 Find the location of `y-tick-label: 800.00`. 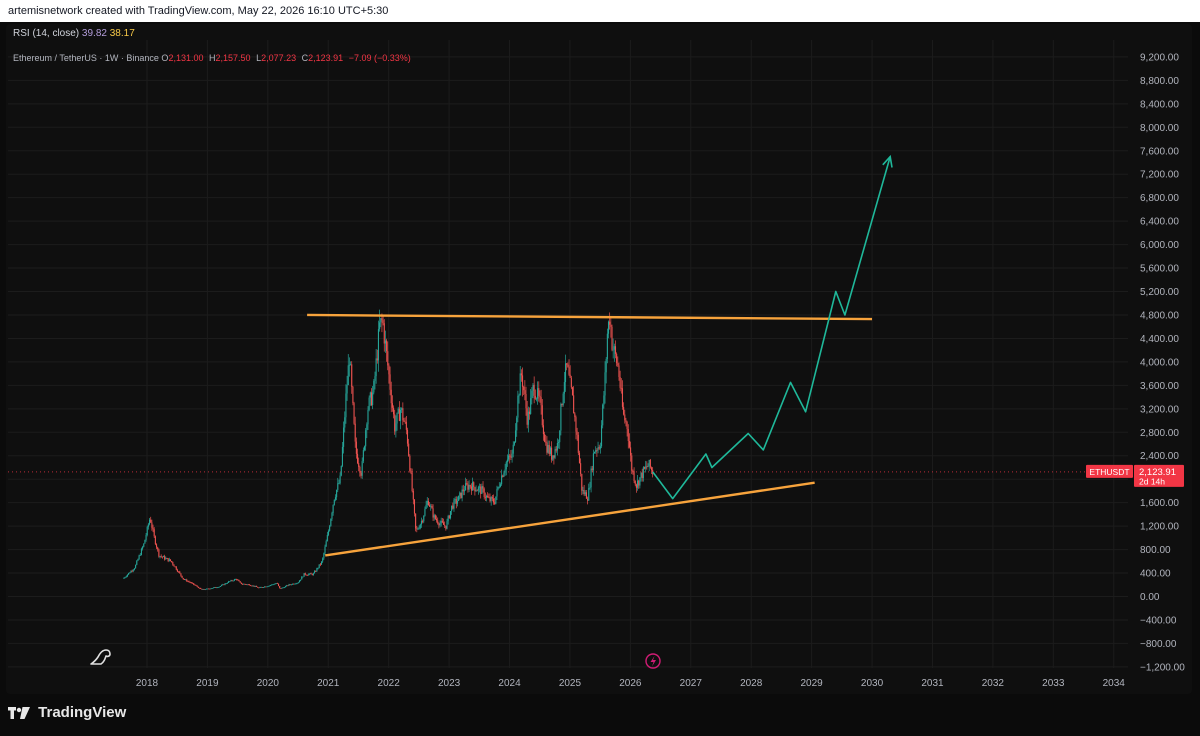

y-tick-label: 800.00 is located at coordinates (1155, 550).